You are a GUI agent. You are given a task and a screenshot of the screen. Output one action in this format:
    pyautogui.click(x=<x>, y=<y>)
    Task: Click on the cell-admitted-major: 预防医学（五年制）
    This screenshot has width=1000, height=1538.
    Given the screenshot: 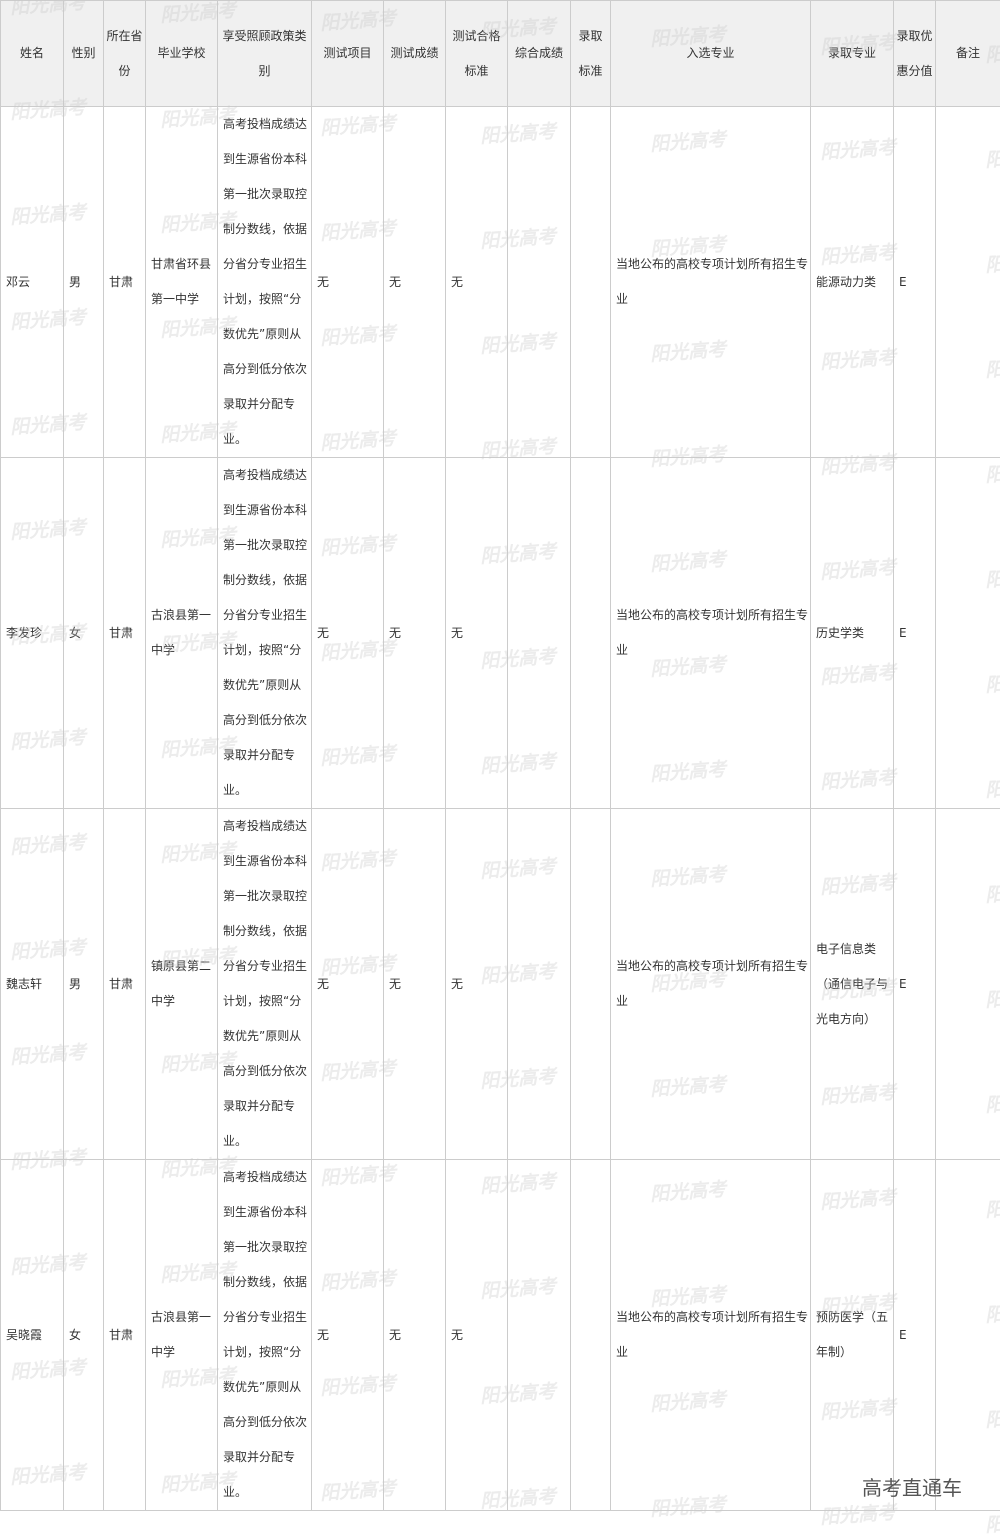 What is the action you would take?
    pyautogui.click(x=852, y=1335)
    